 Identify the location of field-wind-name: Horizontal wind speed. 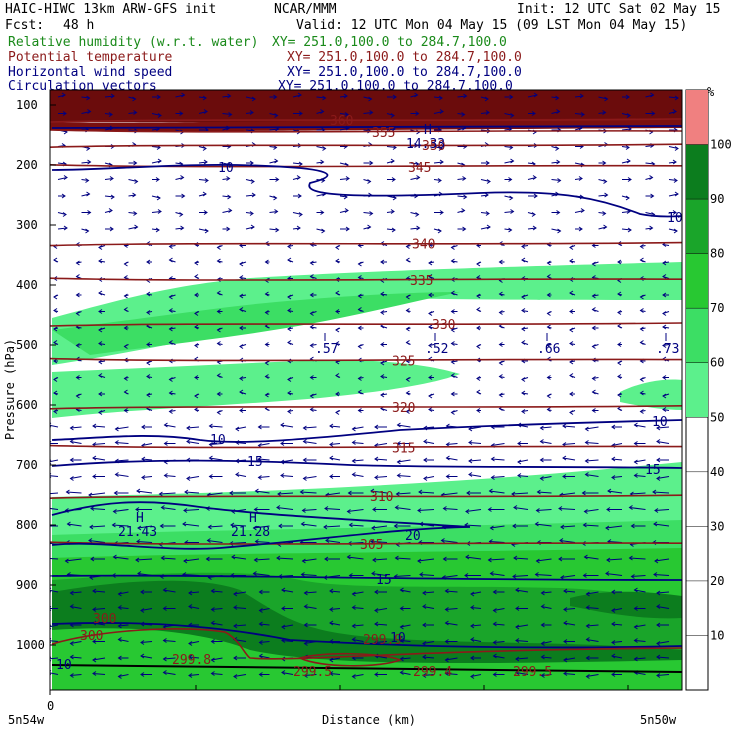
(90, 72).